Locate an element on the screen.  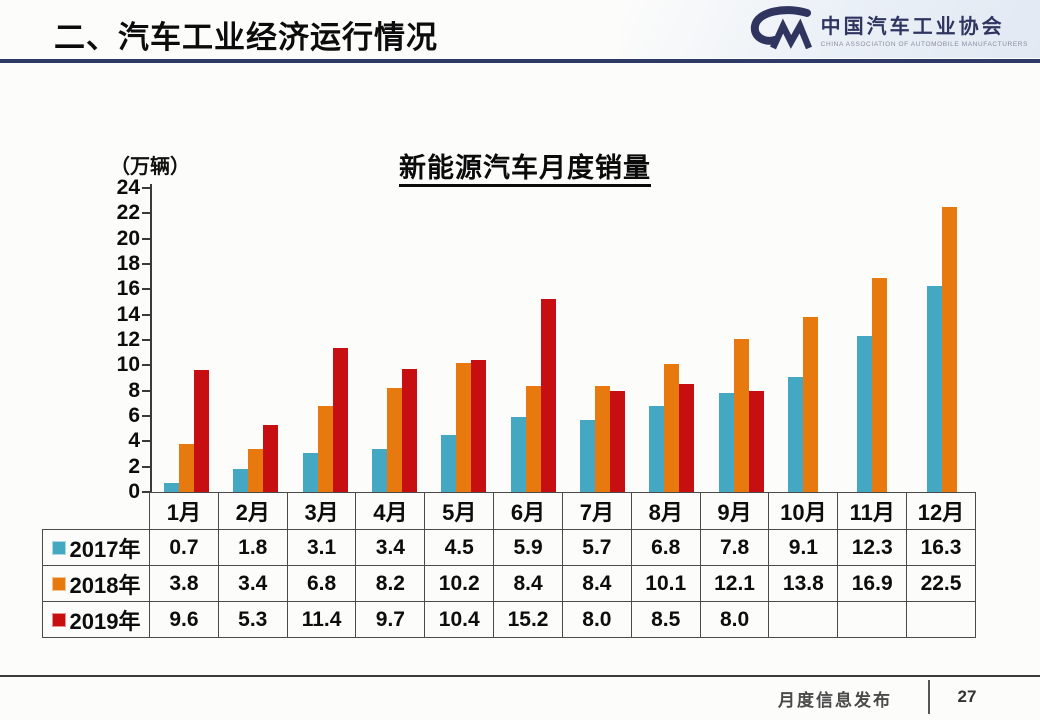
y-tick-label: 24 is located at coordinates (128, 187).